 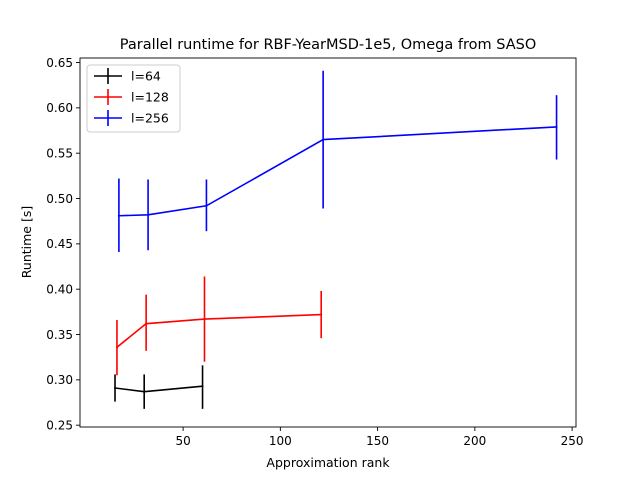 I want to click on series-line, so click(x=219, y=330).